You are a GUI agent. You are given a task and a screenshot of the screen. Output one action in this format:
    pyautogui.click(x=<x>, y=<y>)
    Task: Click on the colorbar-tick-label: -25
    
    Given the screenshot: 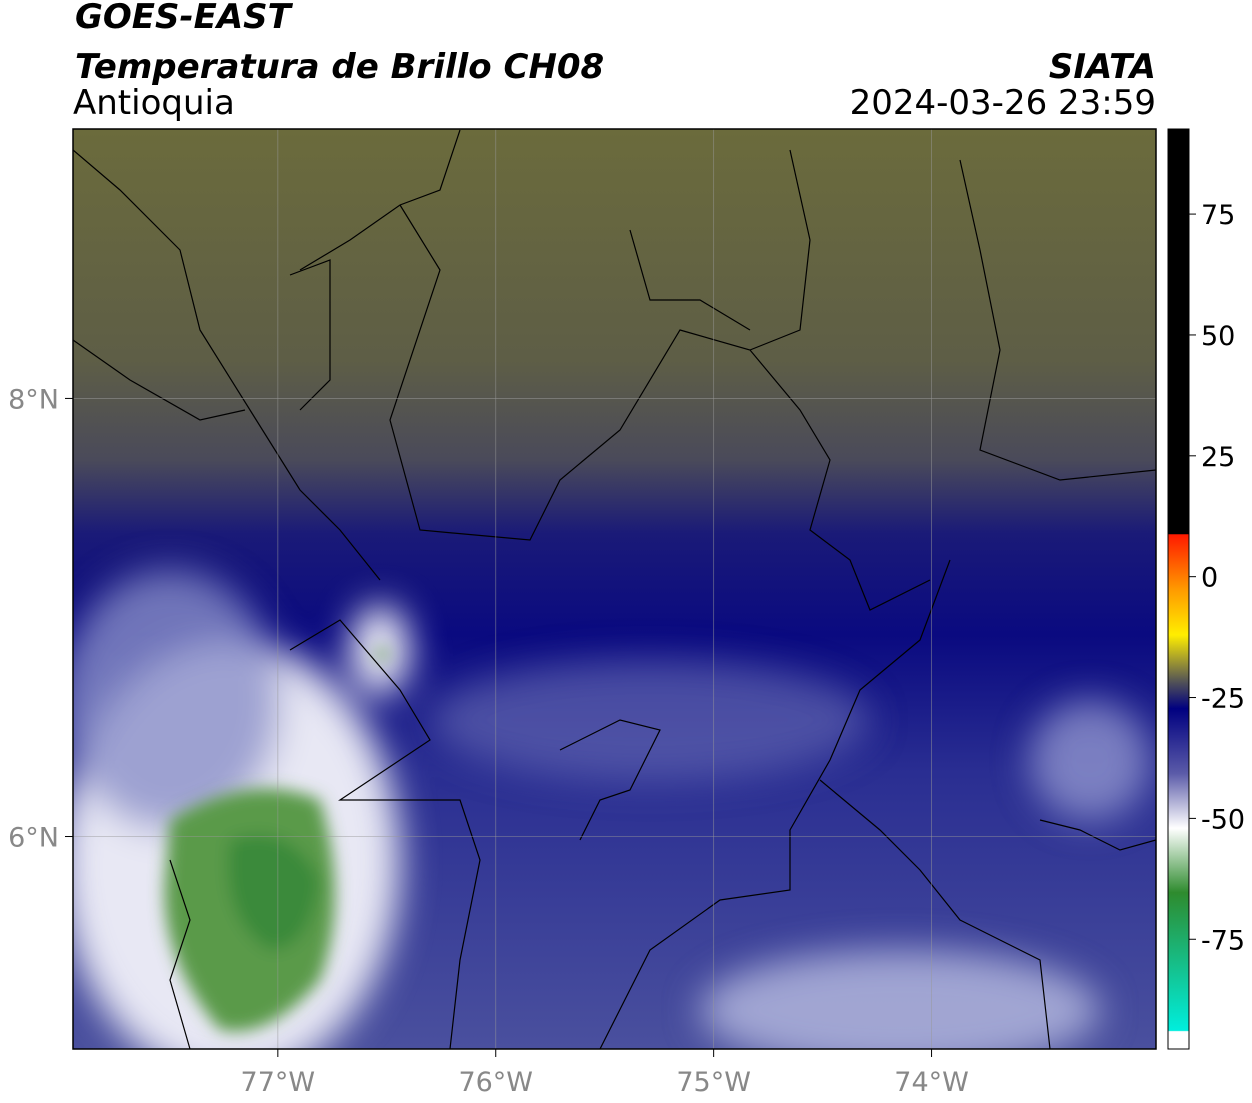 What is the action you would take?
    pyautogui.click(x=1223, y=699)
    